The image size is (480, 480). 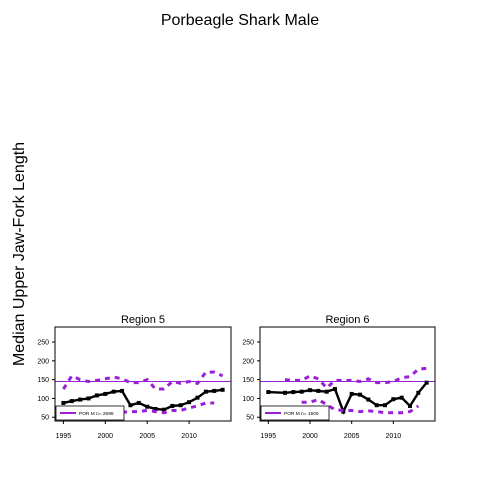 I want to click on panel-title: Region 6, so click(x=347, y=320).